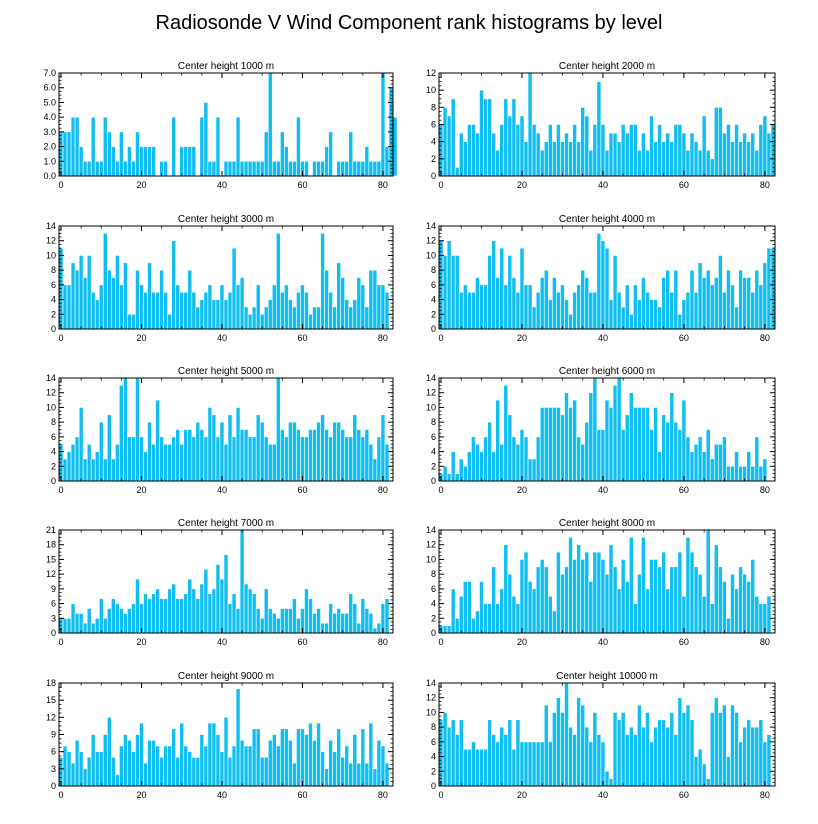 The height and width of the screenshot is (824, 818). Describe the element at coordinates (433, 466) in the screenshot. I see `y-tick-label: 2` at that location.